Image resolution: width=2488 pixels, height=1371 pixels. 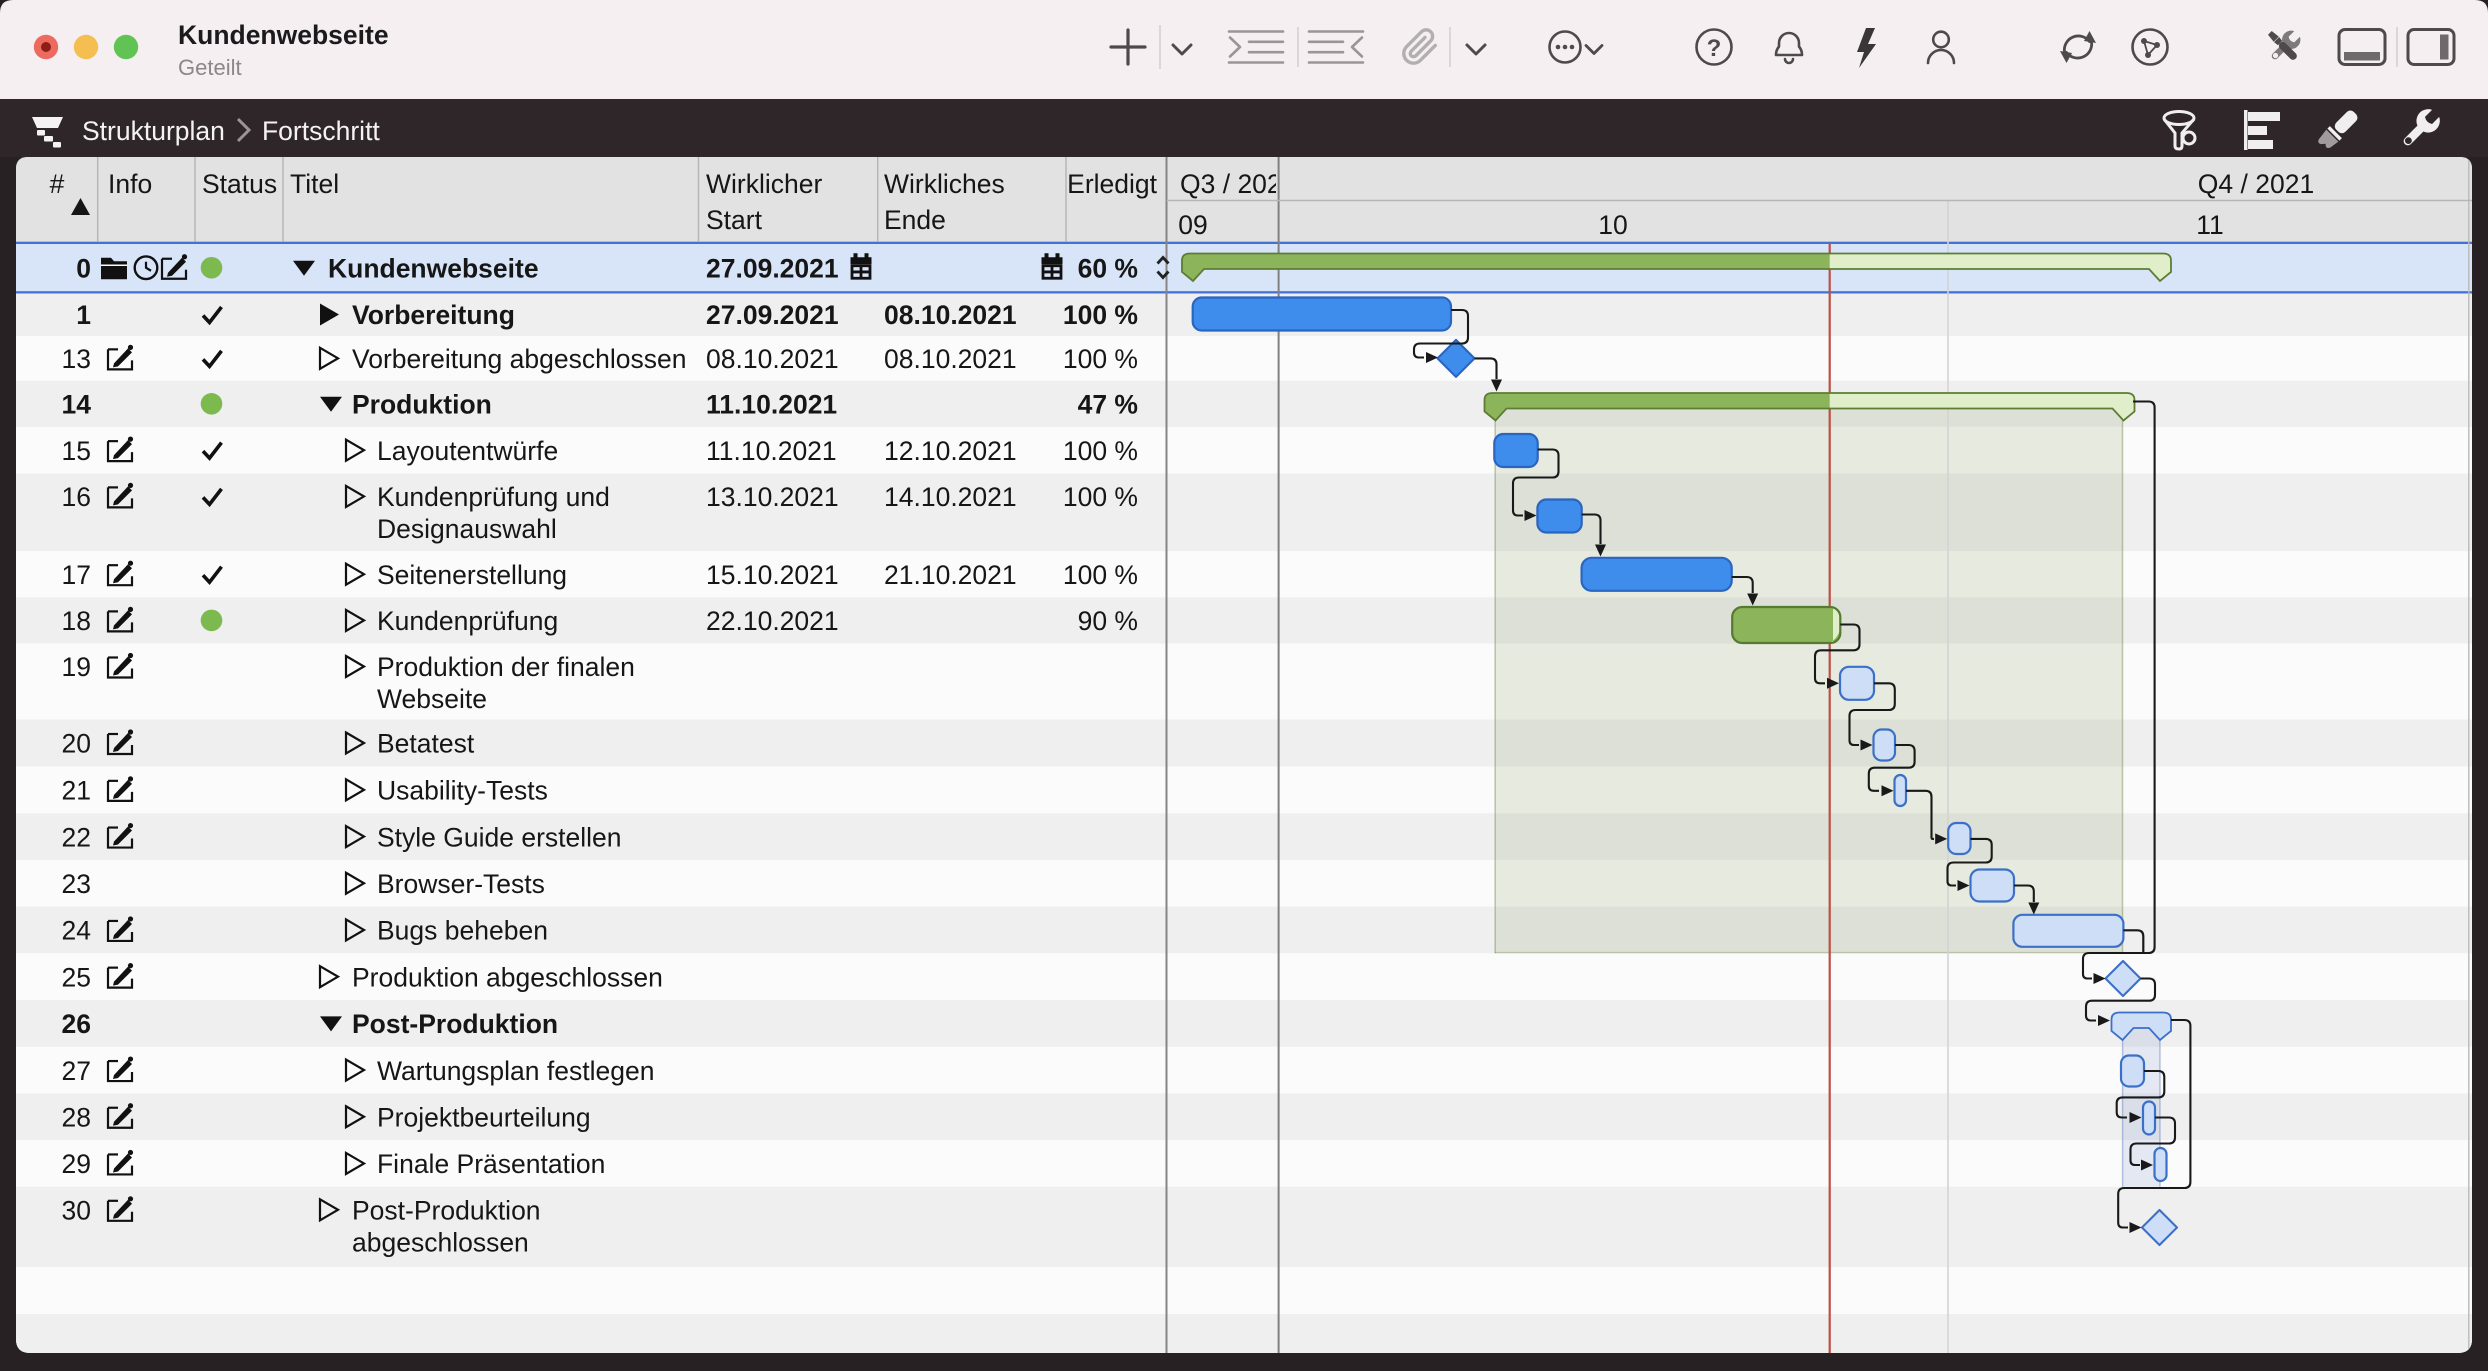 What do you see at coordinates (944, 184) in the screenshot?
I see `svg-text: Wirkliches` at bounding box center [944, 184].